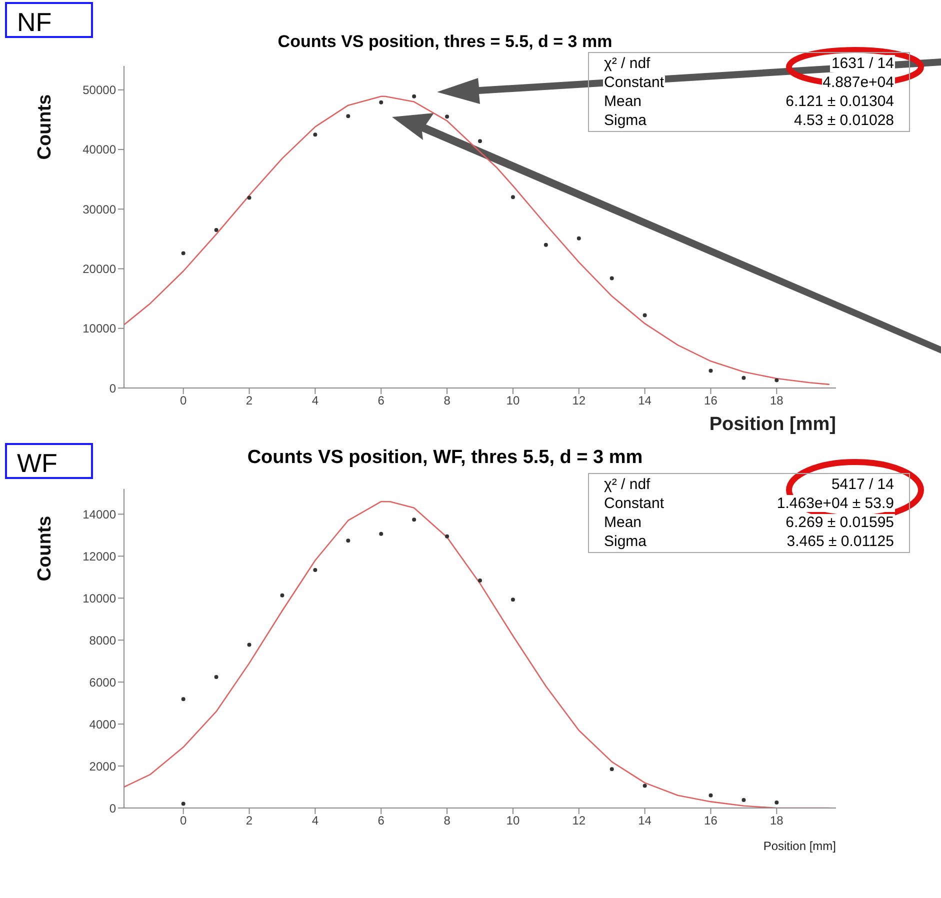  I want to click on y-tick-label: 8000, so click(102, 640).